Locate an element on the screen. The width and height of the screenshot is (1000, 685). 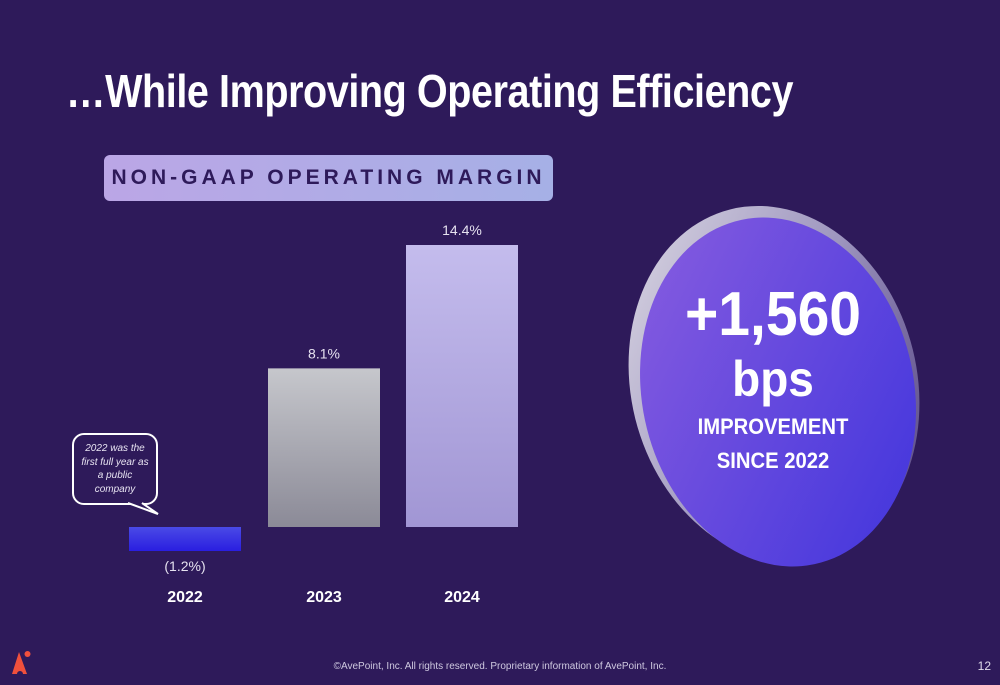
highlight-value: +1,560 is located at coordinates (773, 314).